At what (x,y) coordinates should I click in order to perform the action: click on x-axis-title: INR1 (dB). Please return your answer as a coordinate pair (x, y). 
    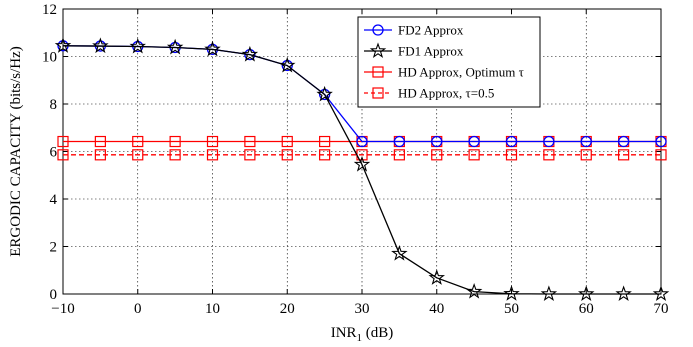
    Looking at the image, I should click on (362, 334).